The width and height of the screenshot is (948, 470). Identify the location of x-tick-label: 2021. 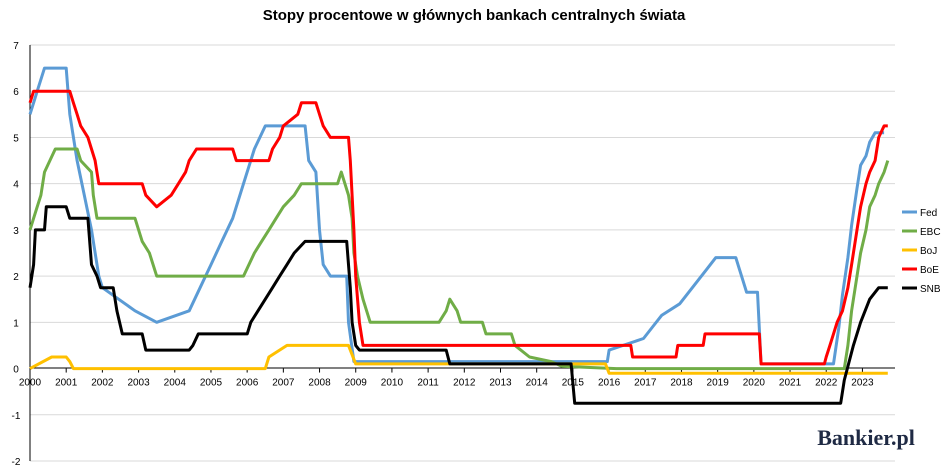
(790, 383).